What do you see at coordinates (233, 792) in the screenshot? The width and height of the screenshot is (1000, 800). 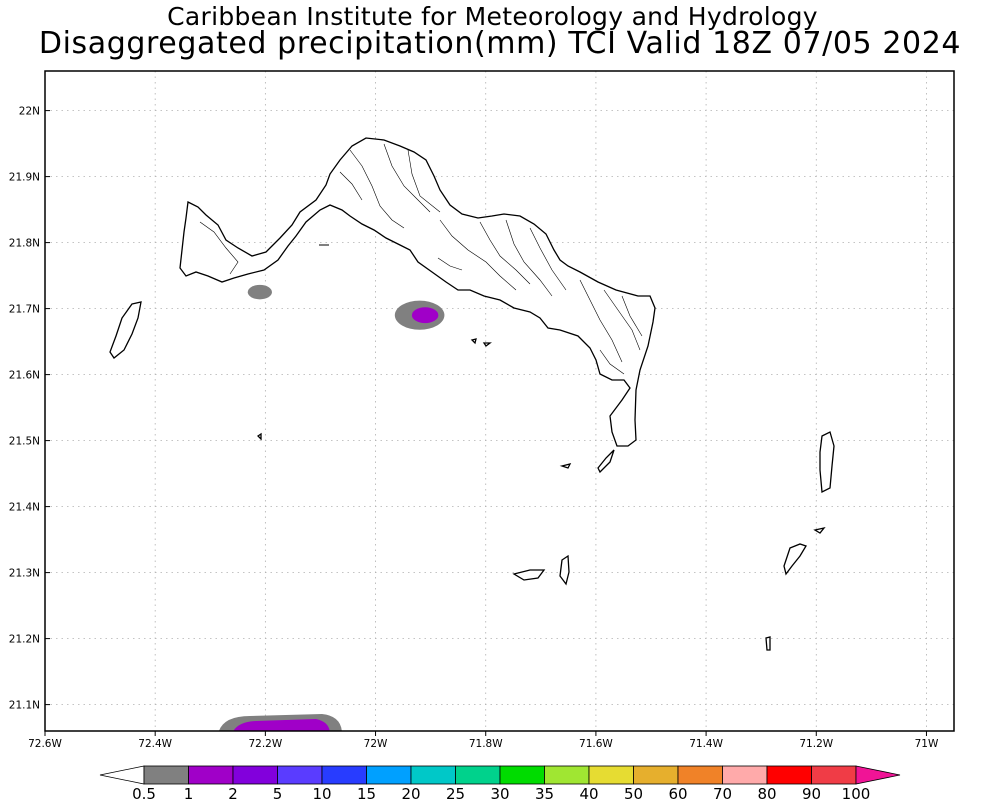 I see `colorbar-label: 2` at bounding box center [233, 792].